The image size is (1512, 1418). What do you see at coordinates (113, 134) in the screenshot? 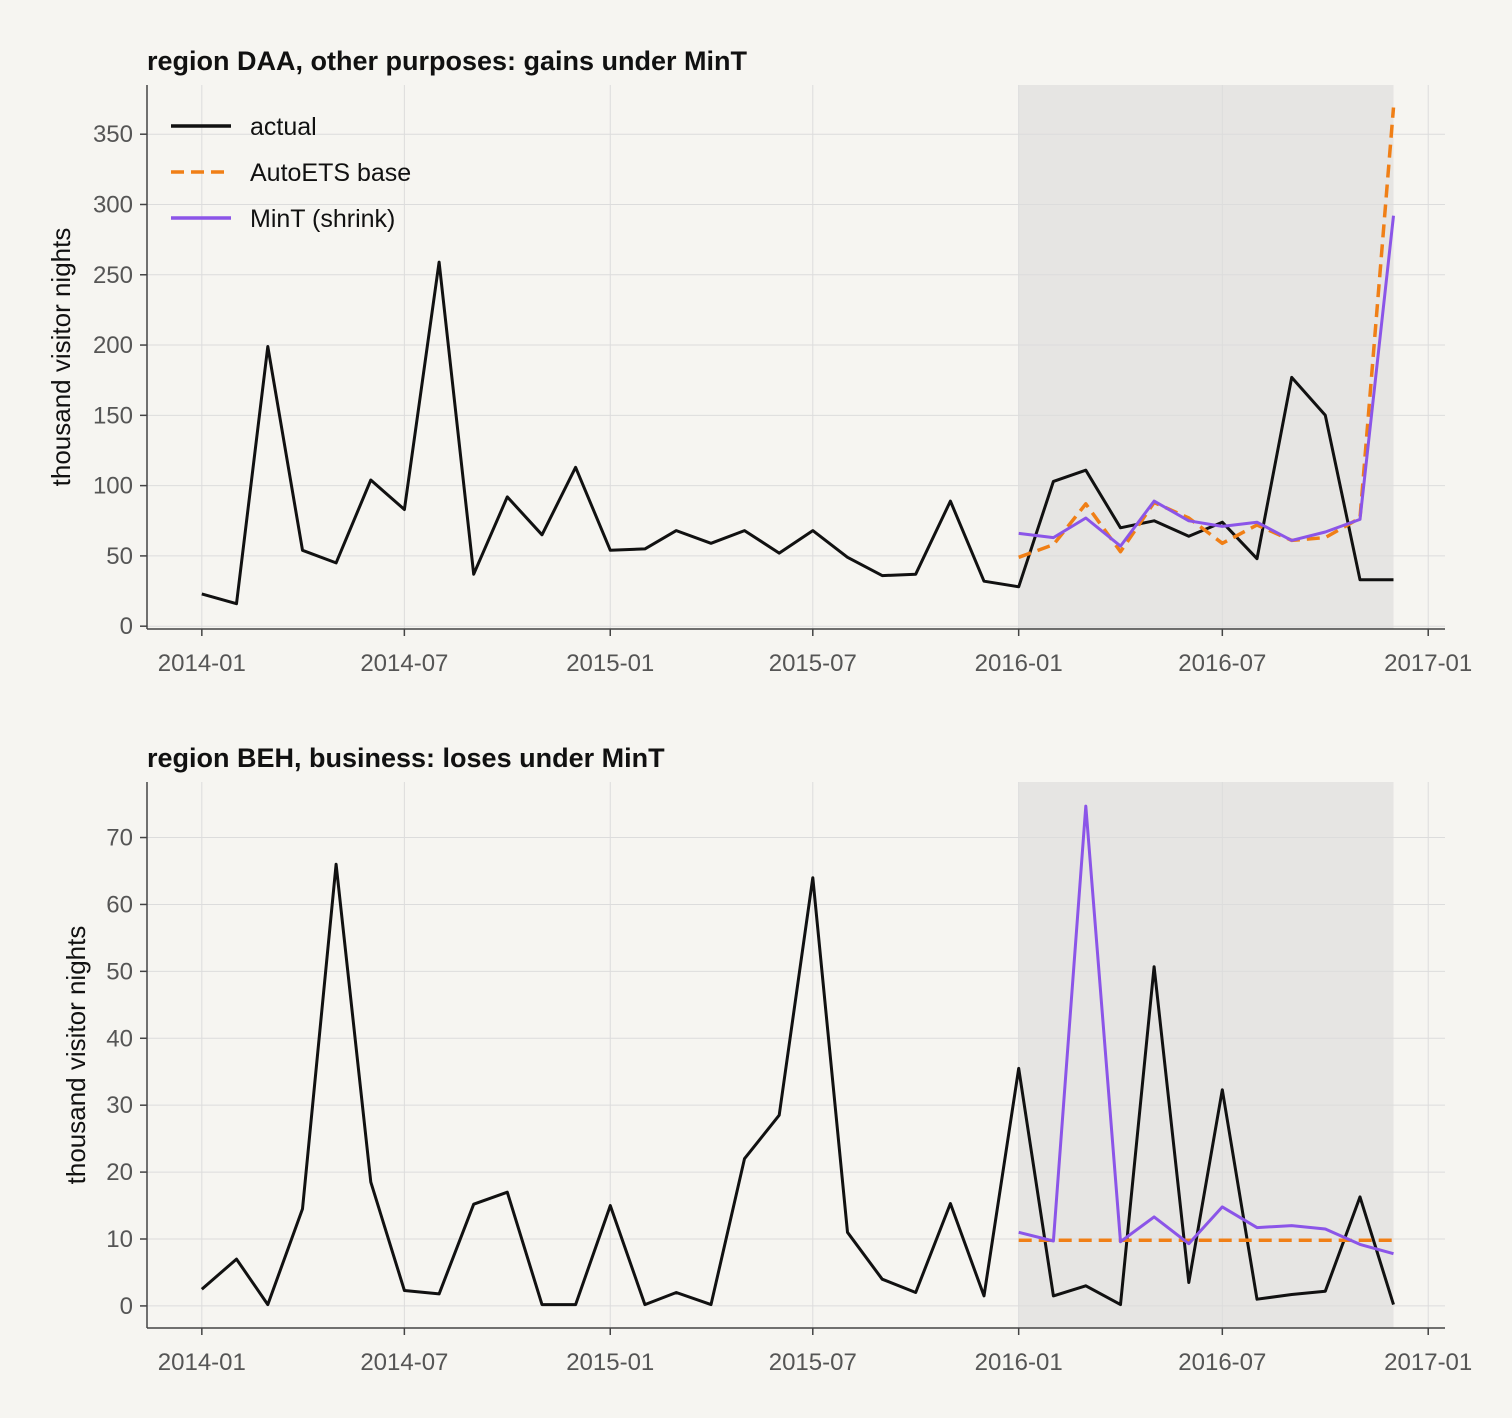
I see `y-tick-label: 350` at bounding box center [113, 134].